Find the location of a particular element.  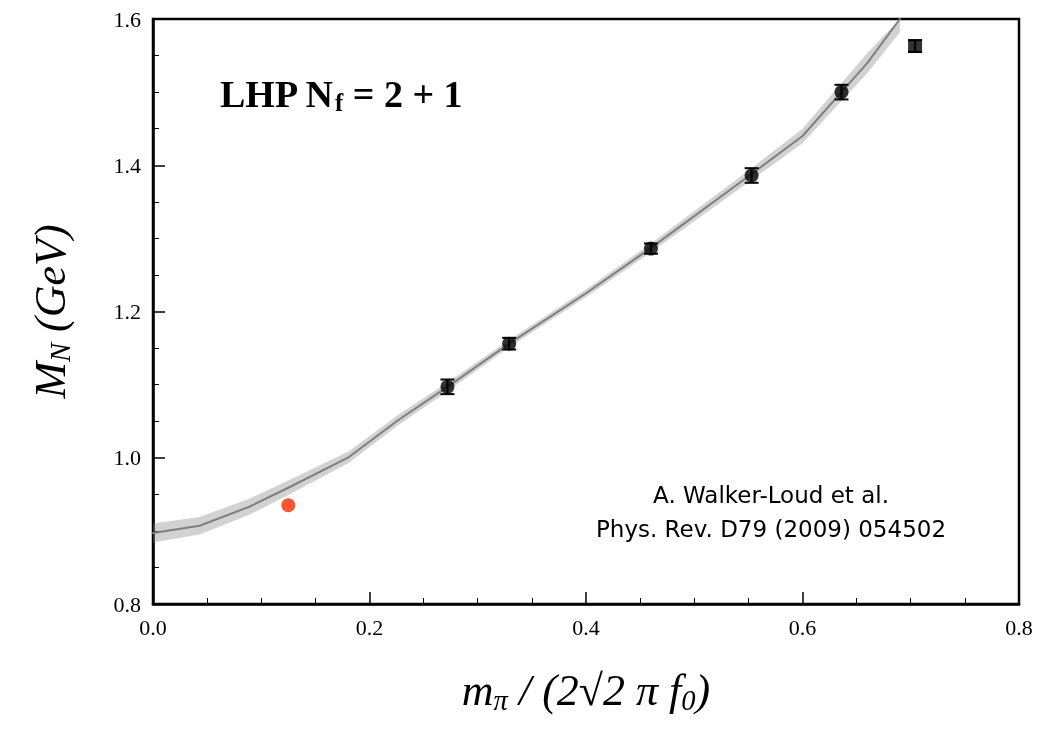

y-tick-label: 1.4 is located at coordinates (127, 165).